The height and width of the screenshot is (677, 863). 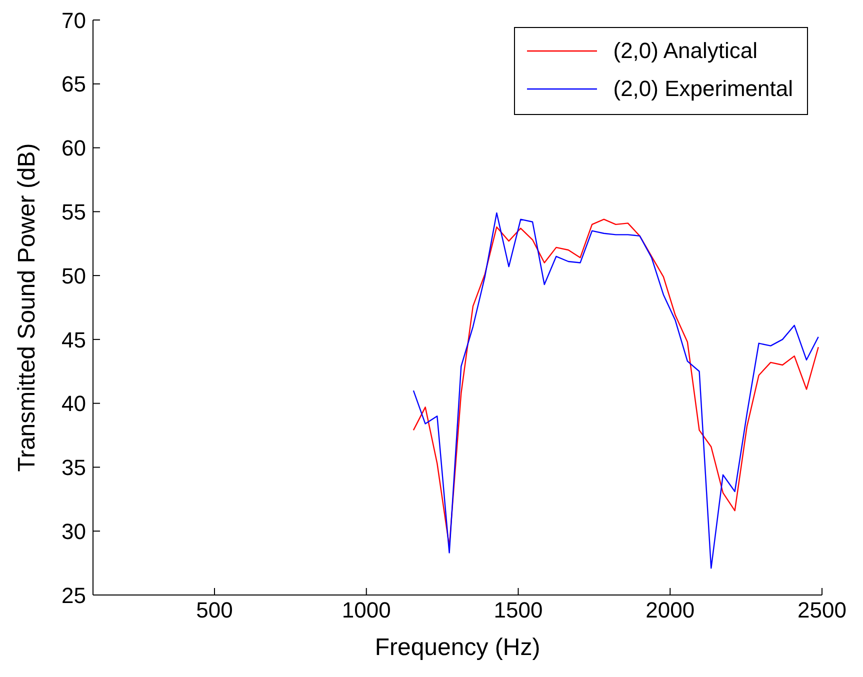 What do you see at coordinates (74, 148) in the screenshot?
I see `y-tick-label: 60` at bounding box center [74, 148].